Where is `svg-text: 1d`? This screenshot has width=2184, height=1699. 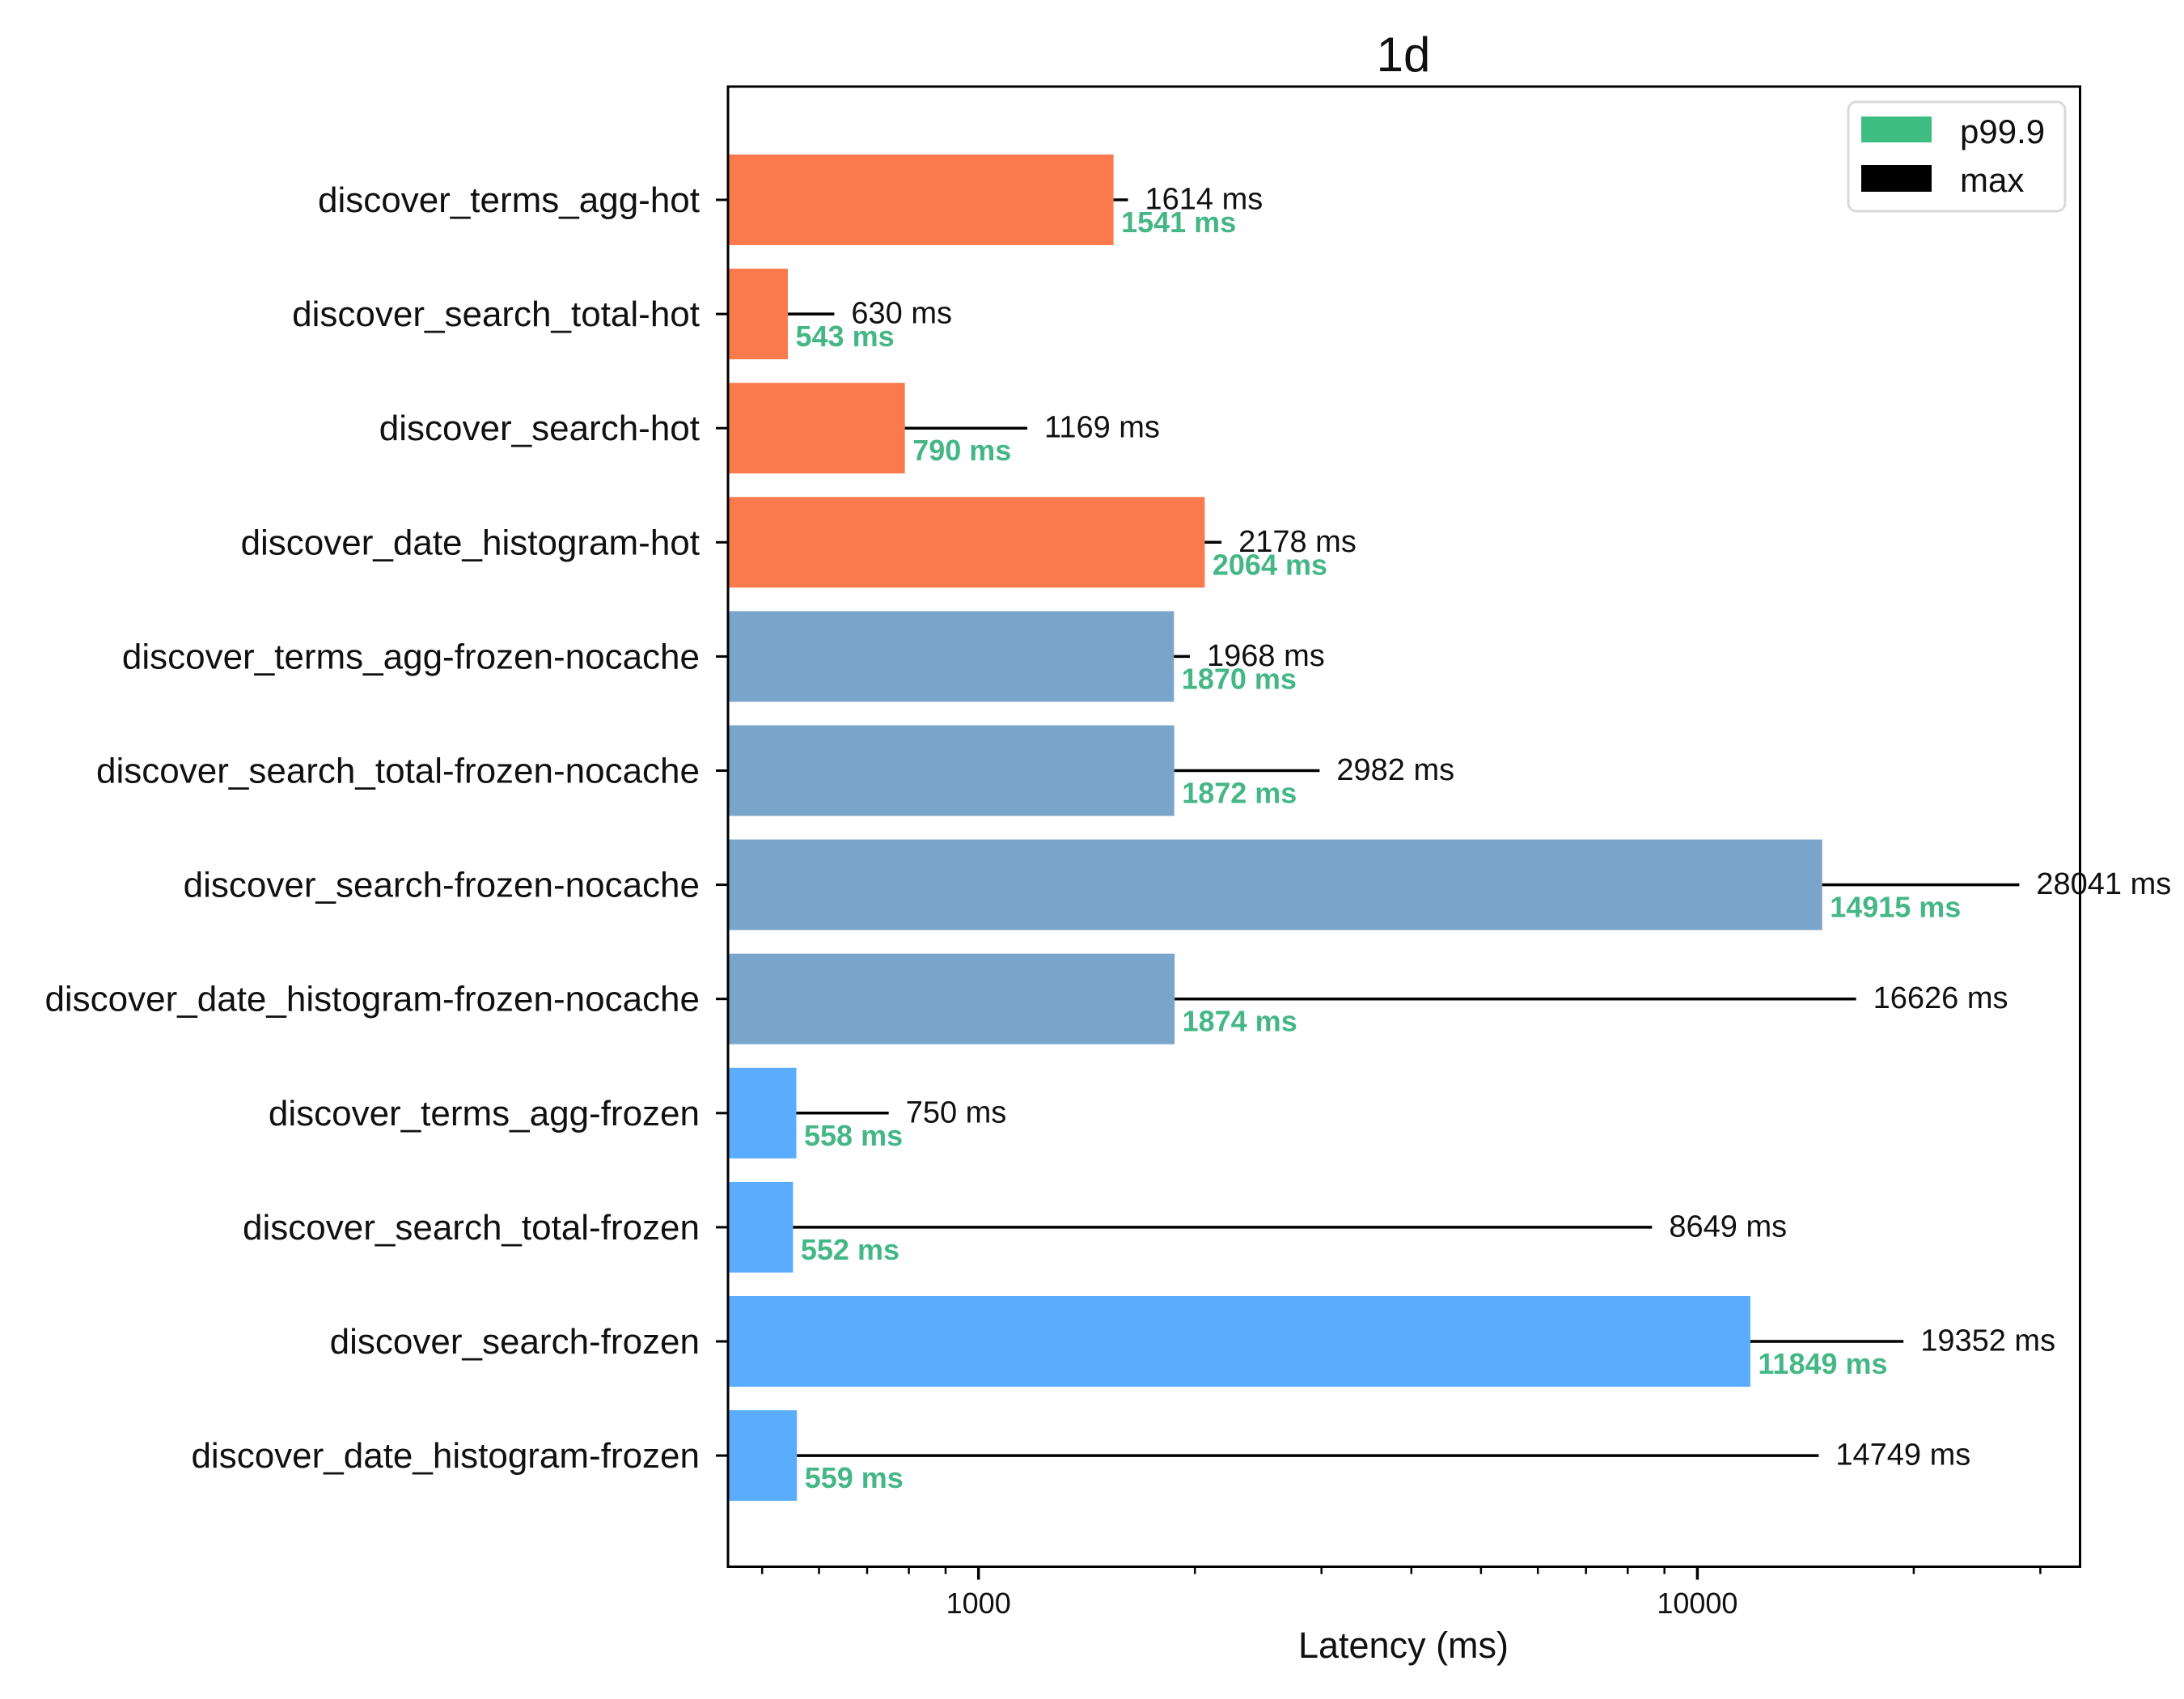
svg-text: 1d is located at coordinates (1404, 55).